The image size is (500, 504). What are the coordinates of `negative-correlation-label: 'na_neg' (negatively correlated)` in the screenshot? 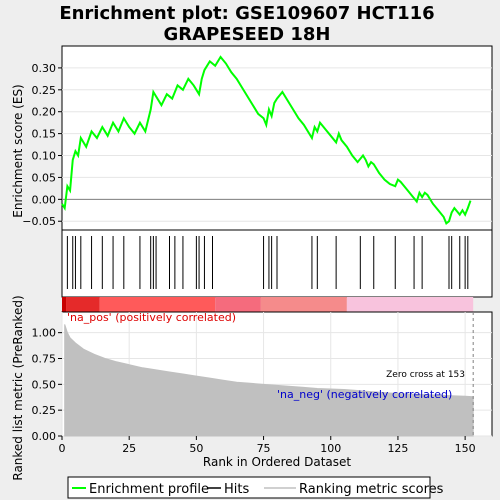 It's located at (364, 394).